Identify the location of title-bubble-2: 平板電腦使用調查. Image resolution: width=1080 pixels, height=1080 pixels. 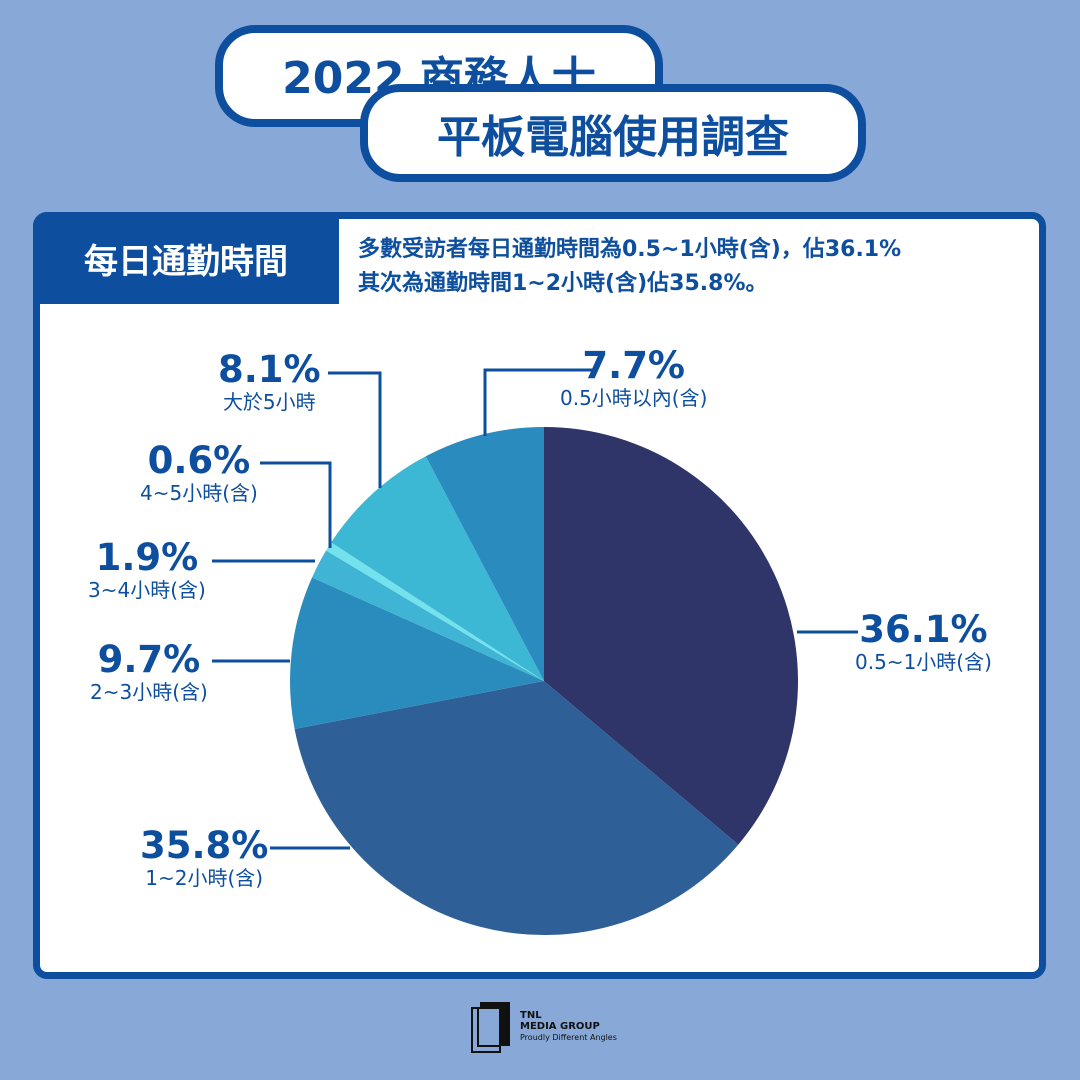
(613, 133).